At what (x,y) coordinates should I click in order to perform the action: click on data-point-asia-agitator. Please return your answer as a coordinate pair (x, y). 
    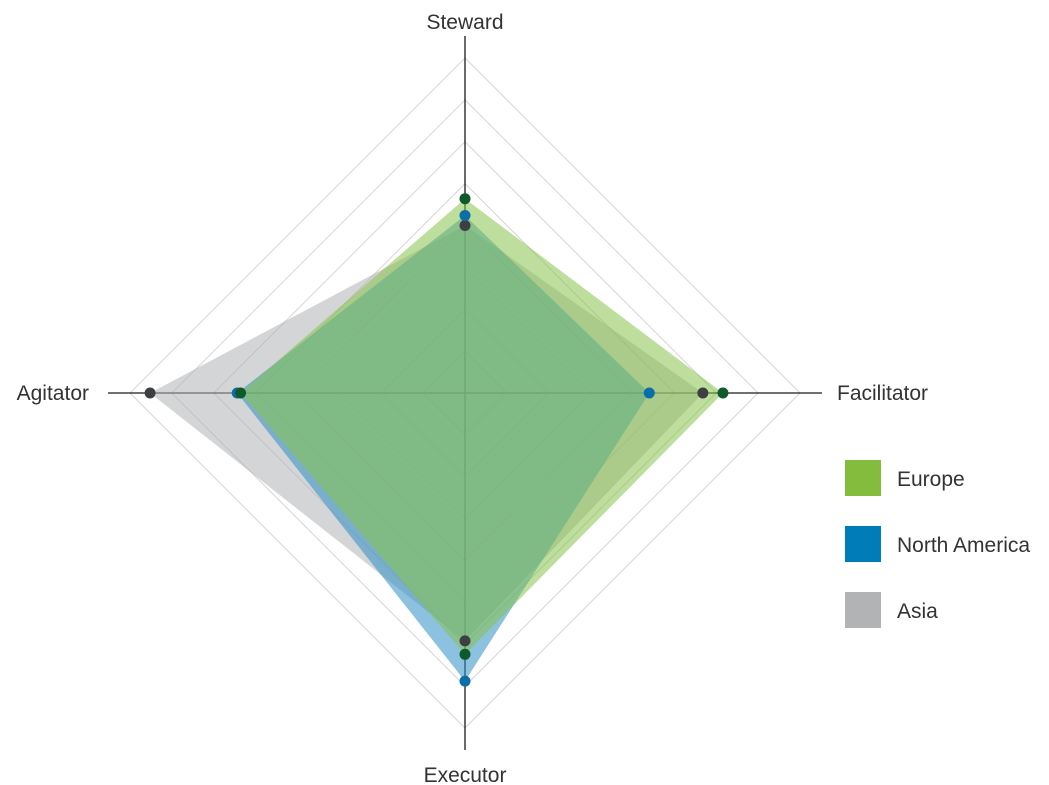
    Looking at the image, I should click on (150, 393).